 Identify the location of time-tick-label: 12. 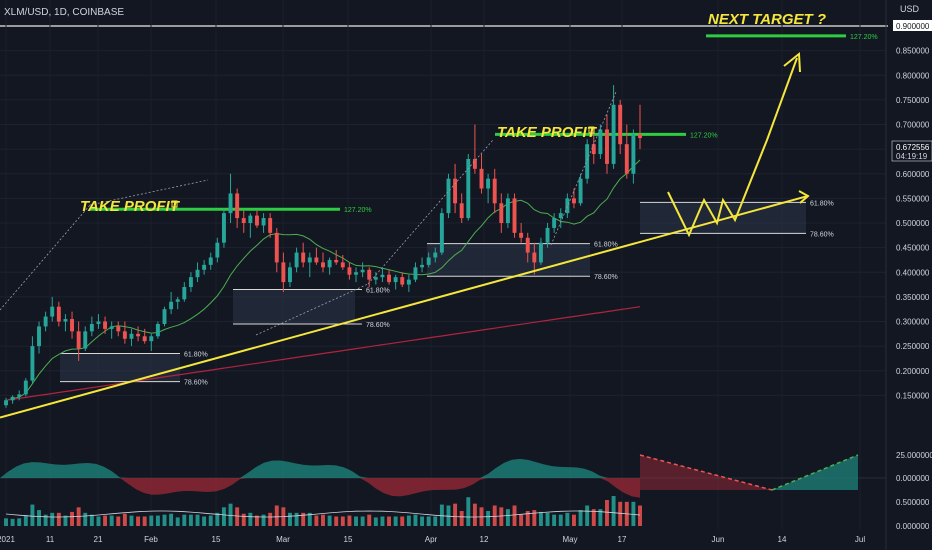
(484, 539).